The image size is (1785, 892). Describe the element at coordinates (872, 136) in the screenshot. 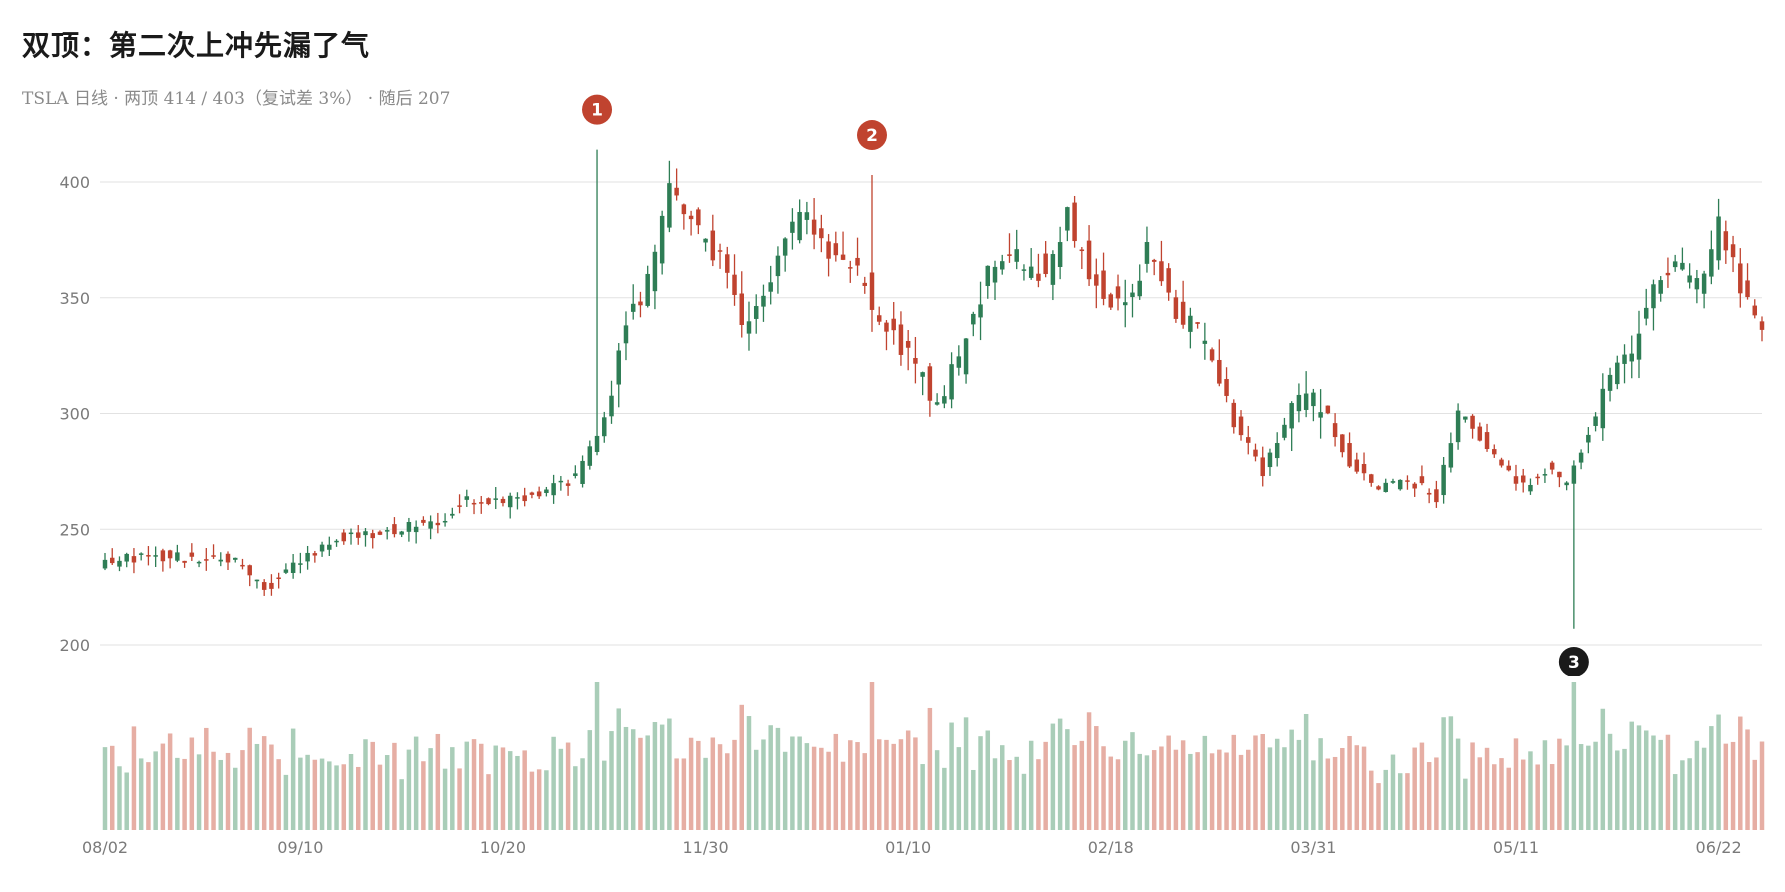

I see `marker-2-label: 2` at that location.